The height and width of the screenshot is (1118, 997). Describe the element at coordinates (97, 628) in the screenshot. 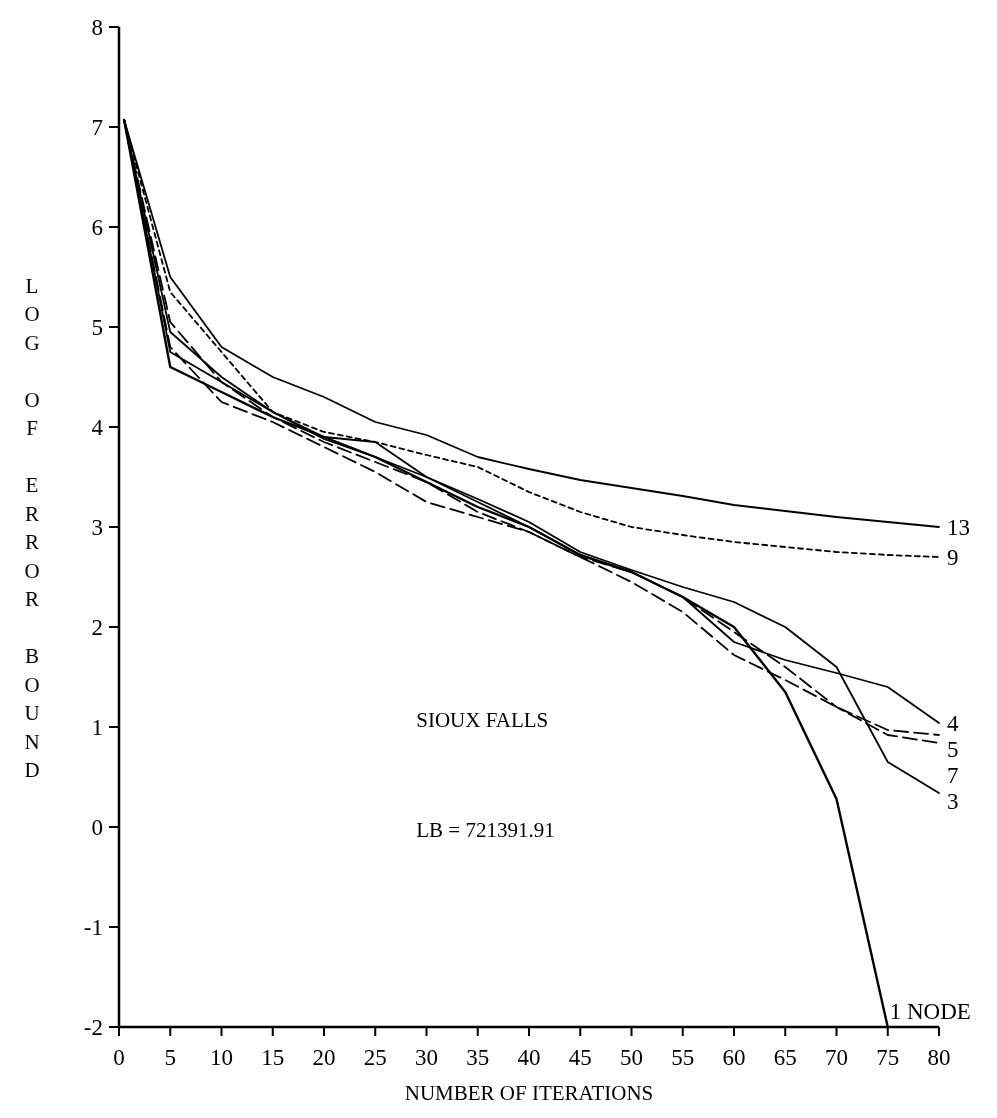

I see `y-tick-label: 2` at that location.